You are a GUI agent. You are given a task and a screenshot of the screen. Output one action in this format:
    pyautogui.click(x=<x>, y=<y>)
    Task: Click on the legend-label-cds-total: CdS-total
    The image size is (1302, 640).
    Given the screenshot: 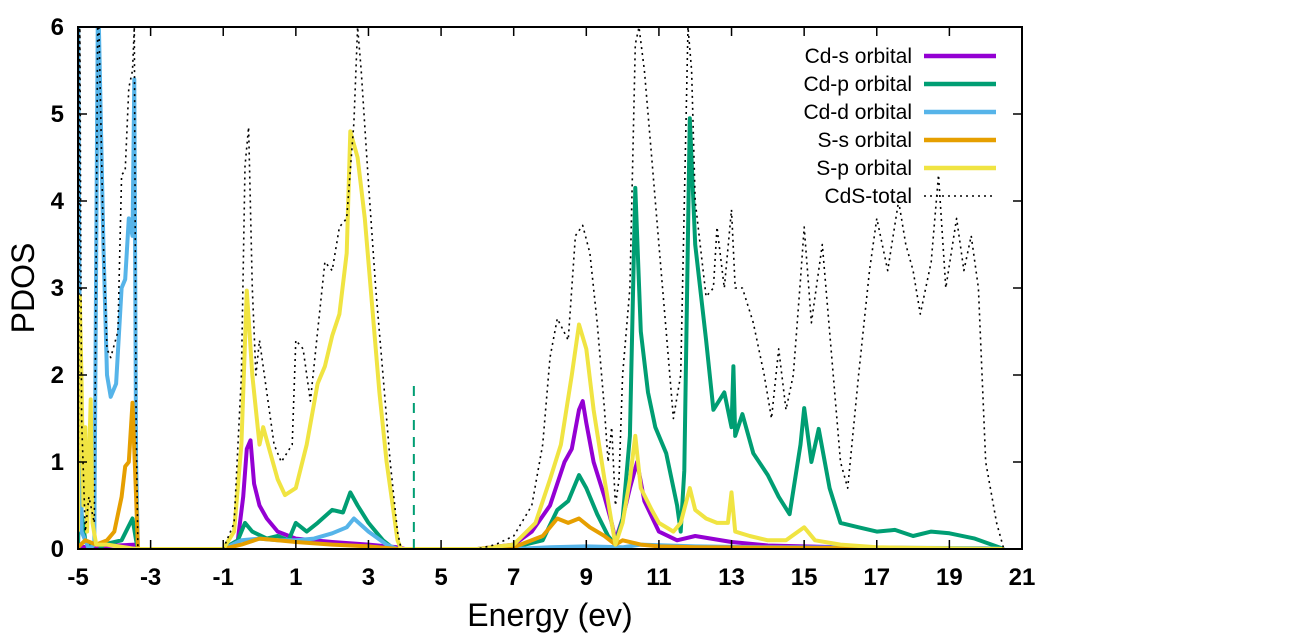 What is the action you would take?
    pyautogui.click(x=868, y=196)
    